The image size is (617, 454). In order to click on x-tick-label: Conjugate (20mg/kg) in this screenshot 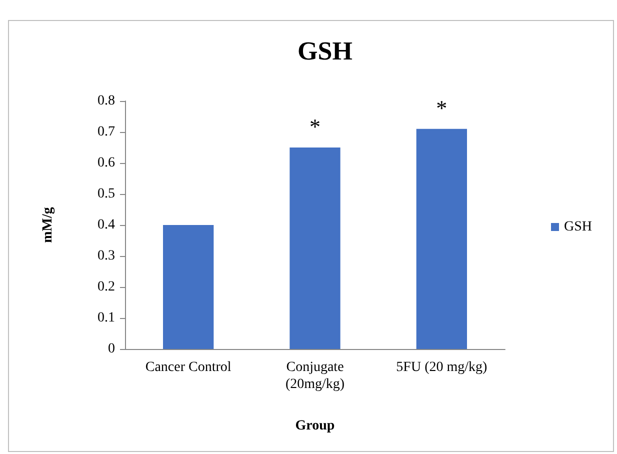, I will do `click(315, 376)`.